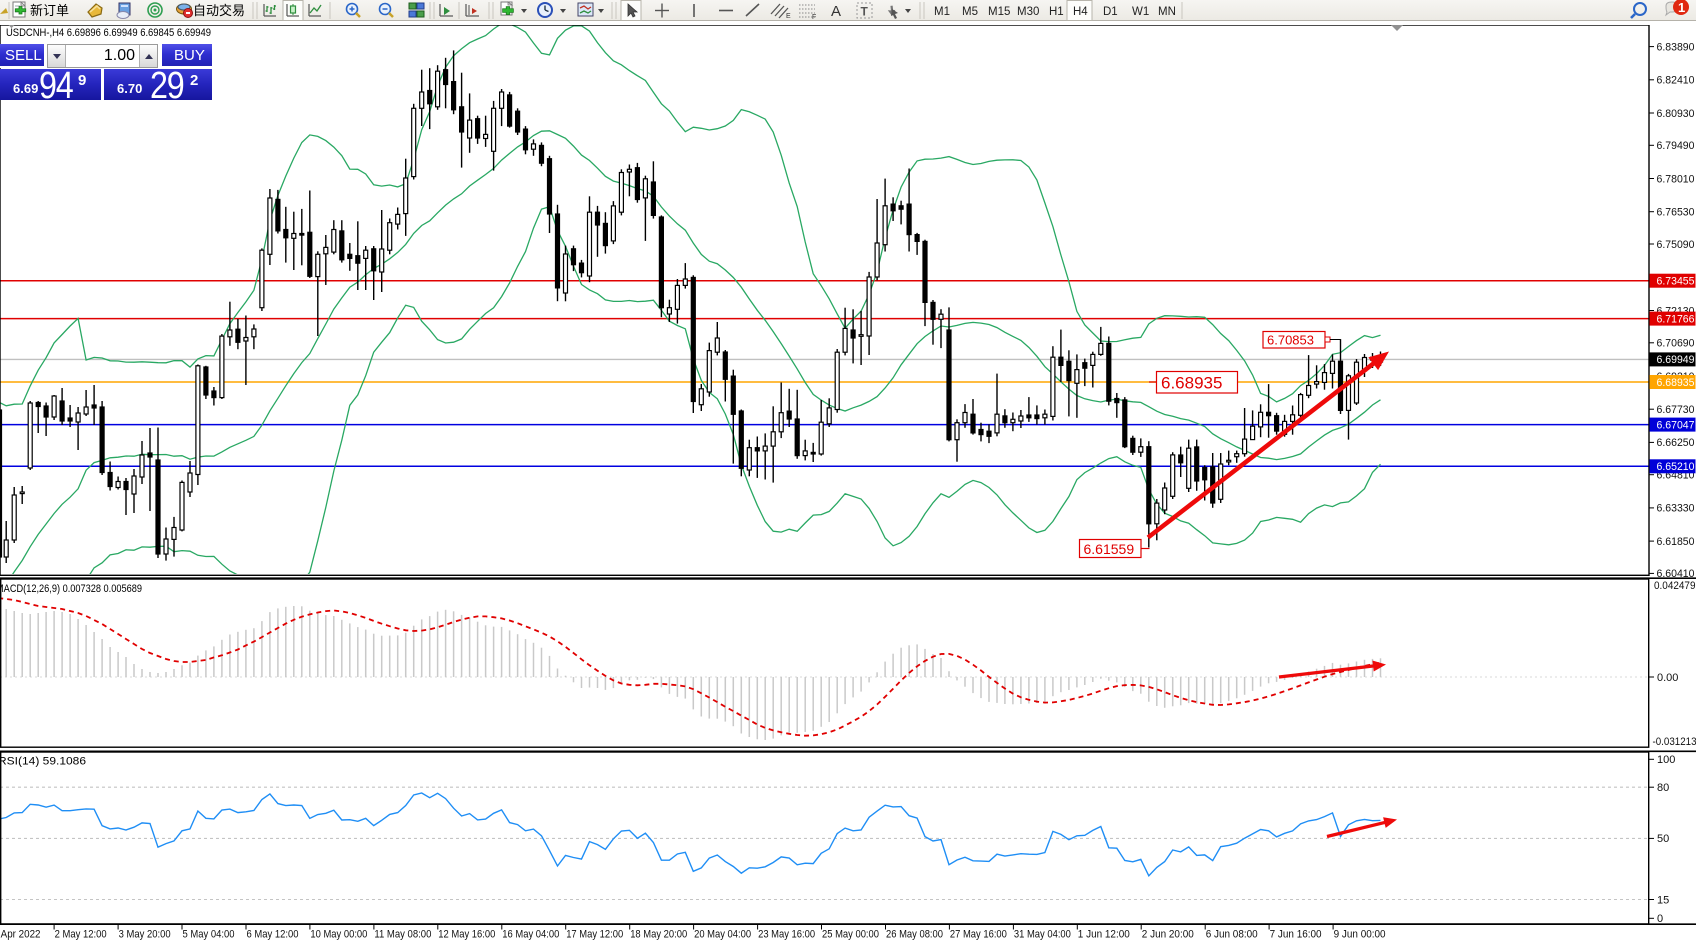  Describe the element at coordinates (219, 10) in the screenshot. I see `svg-text: 自动交易` at that location.